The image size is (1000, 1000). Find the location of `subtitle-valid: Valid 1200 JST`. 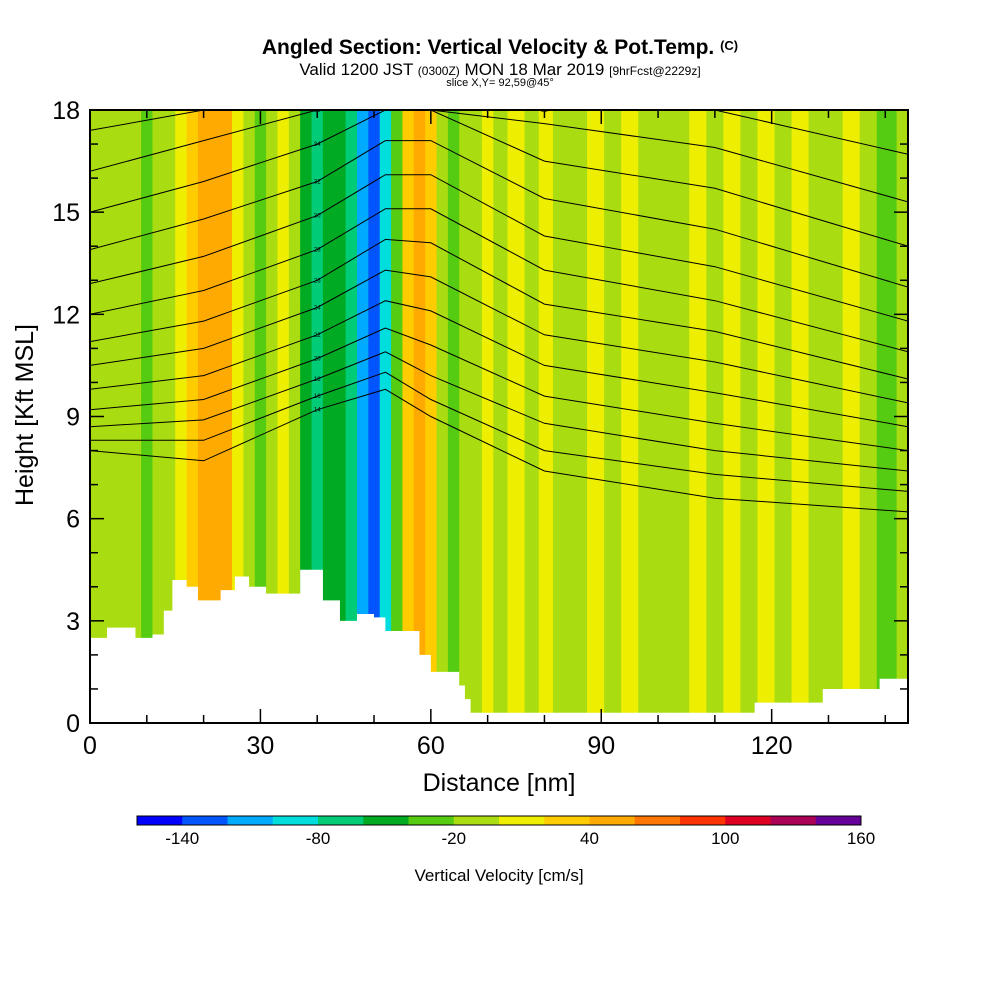

subtitle-valid: Valid 1200 JST is located at coordinates (356, 69).